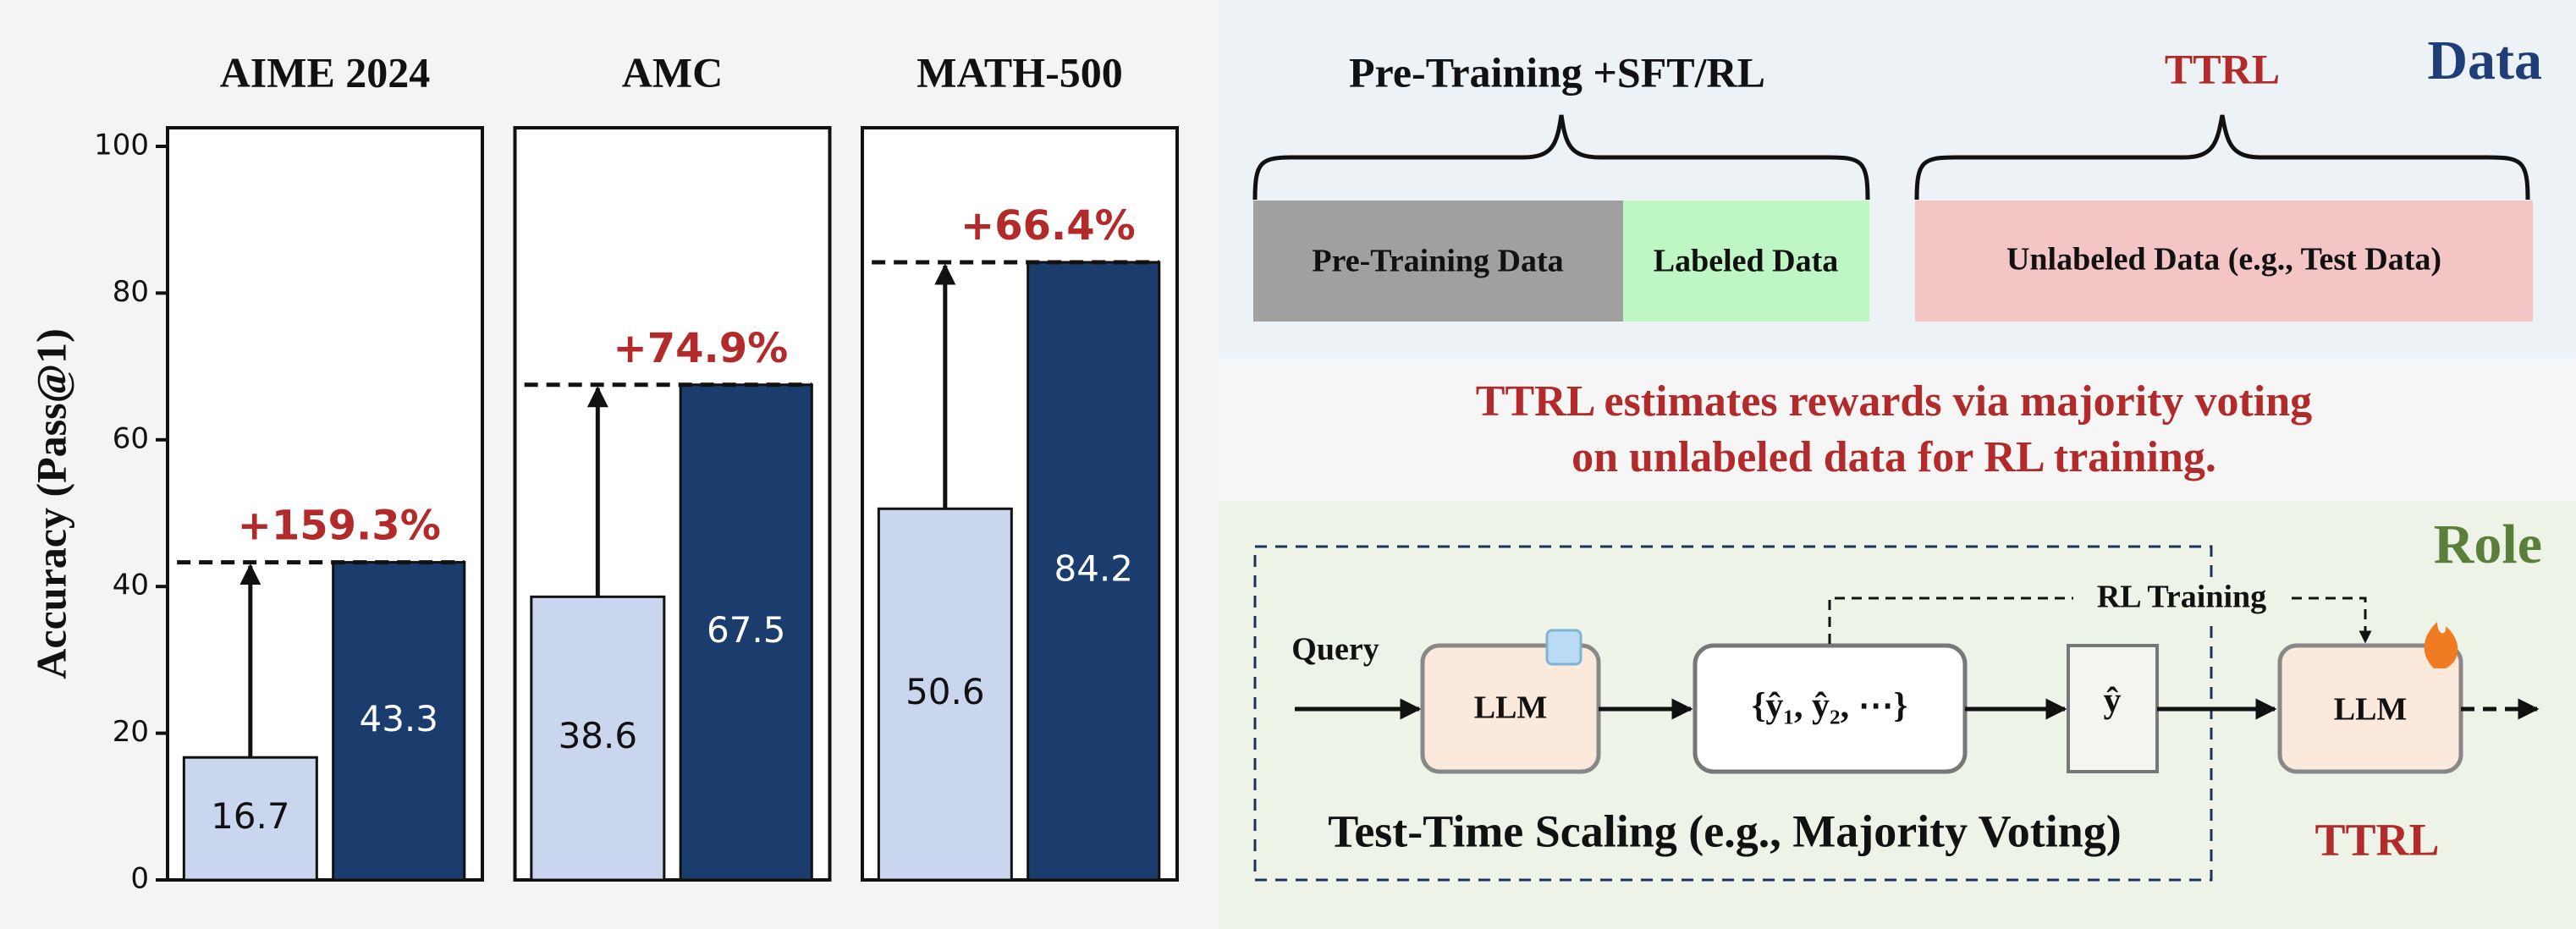  I want to click on panel-title: MATH-500, so click(1019, 72).